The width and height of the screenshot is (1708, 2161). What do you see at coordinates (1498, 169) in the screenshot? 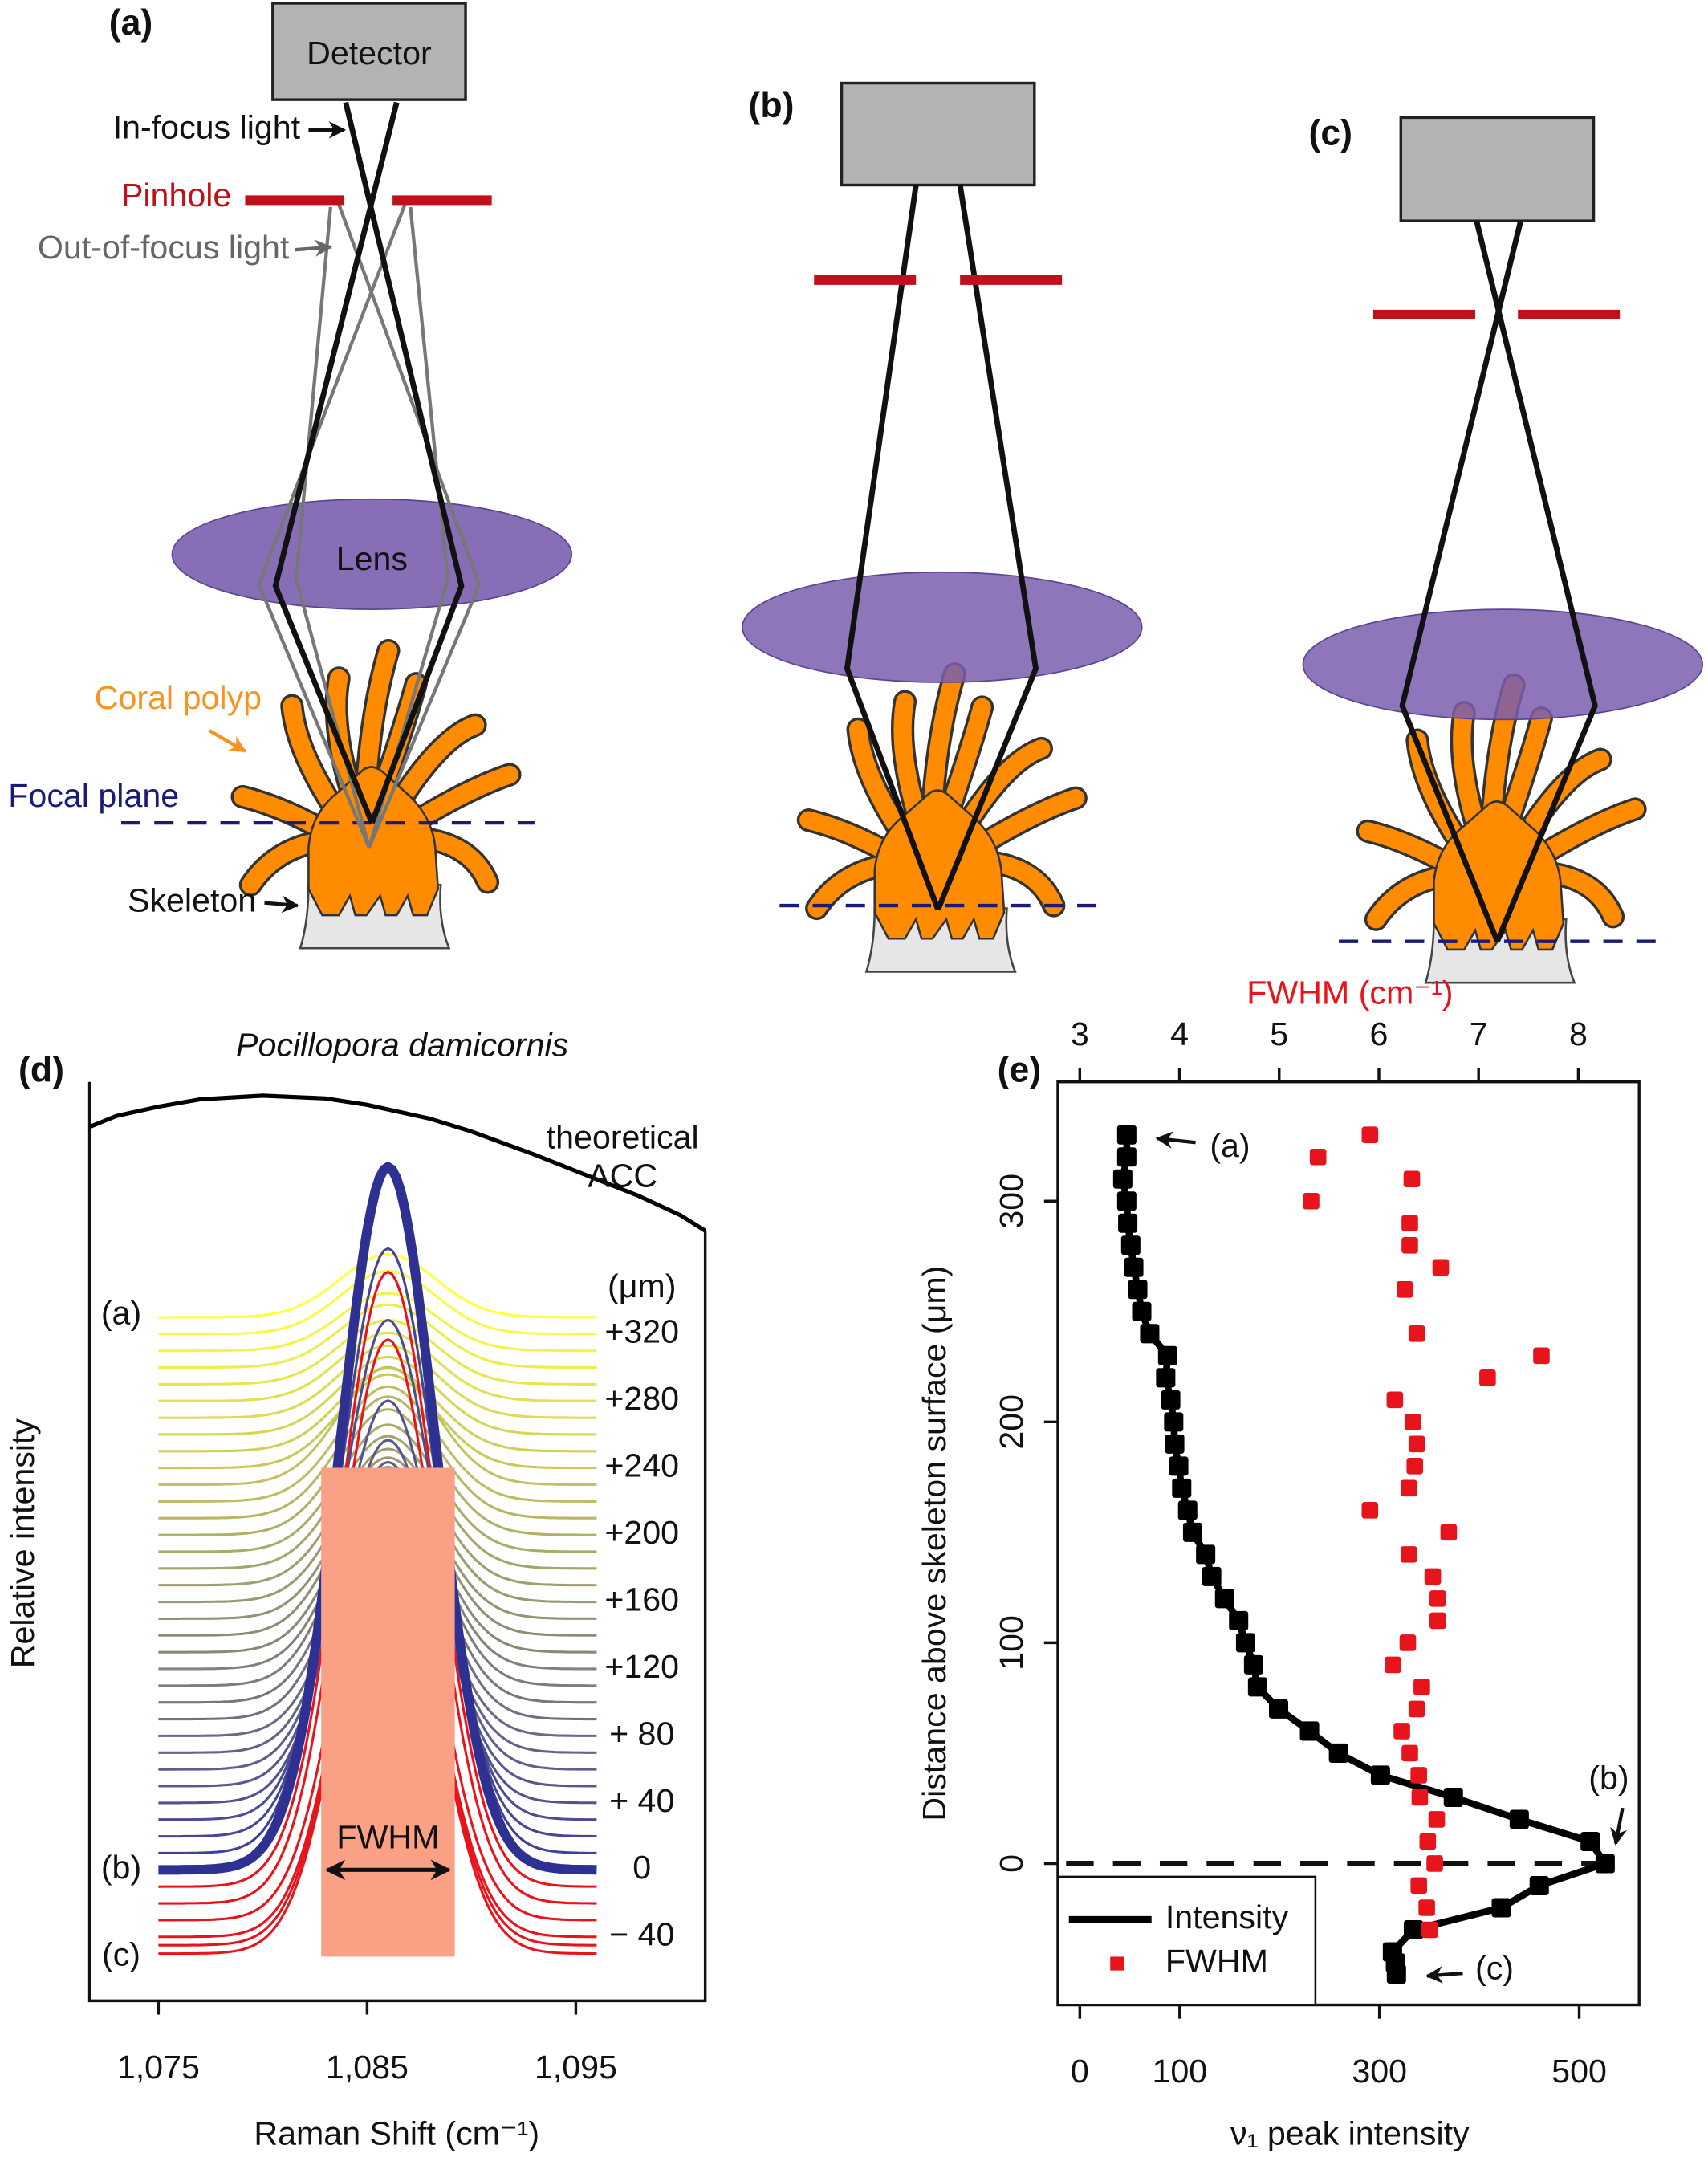
I see `detector` at bounding box center [1498, 169].